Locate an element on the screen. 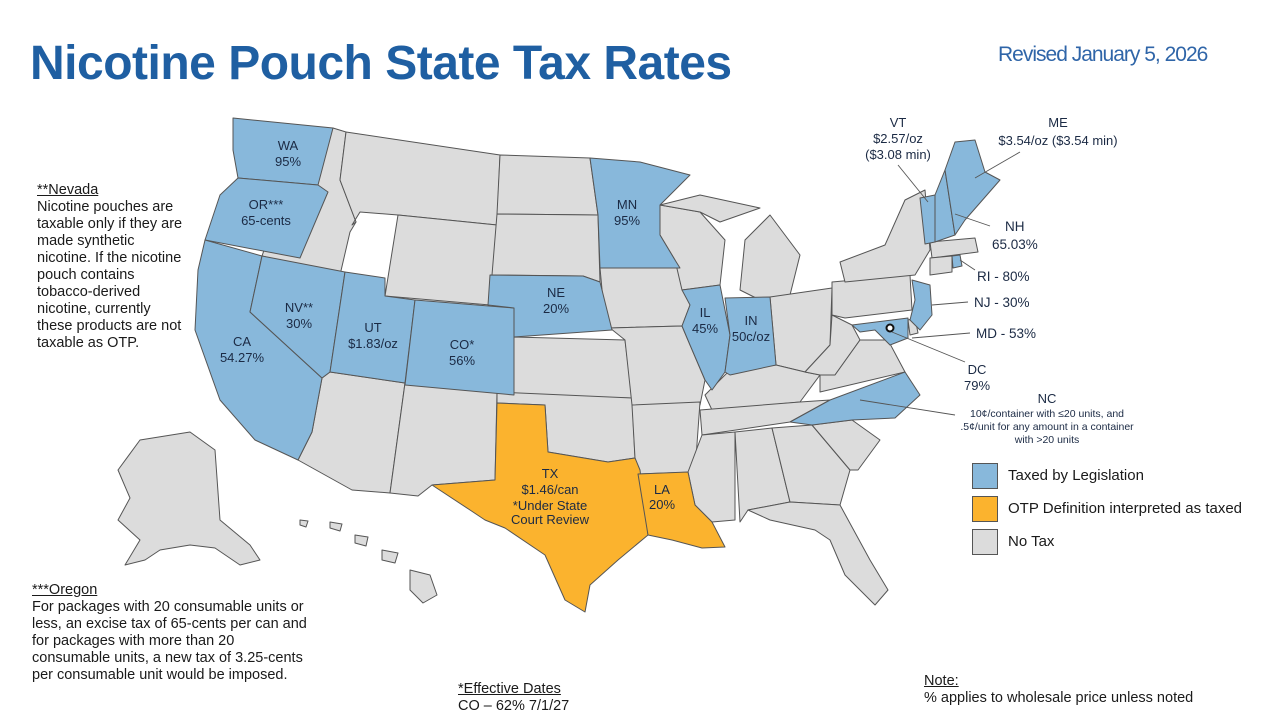  label-NE-abbr: NE is located at coordinates (556, 292).